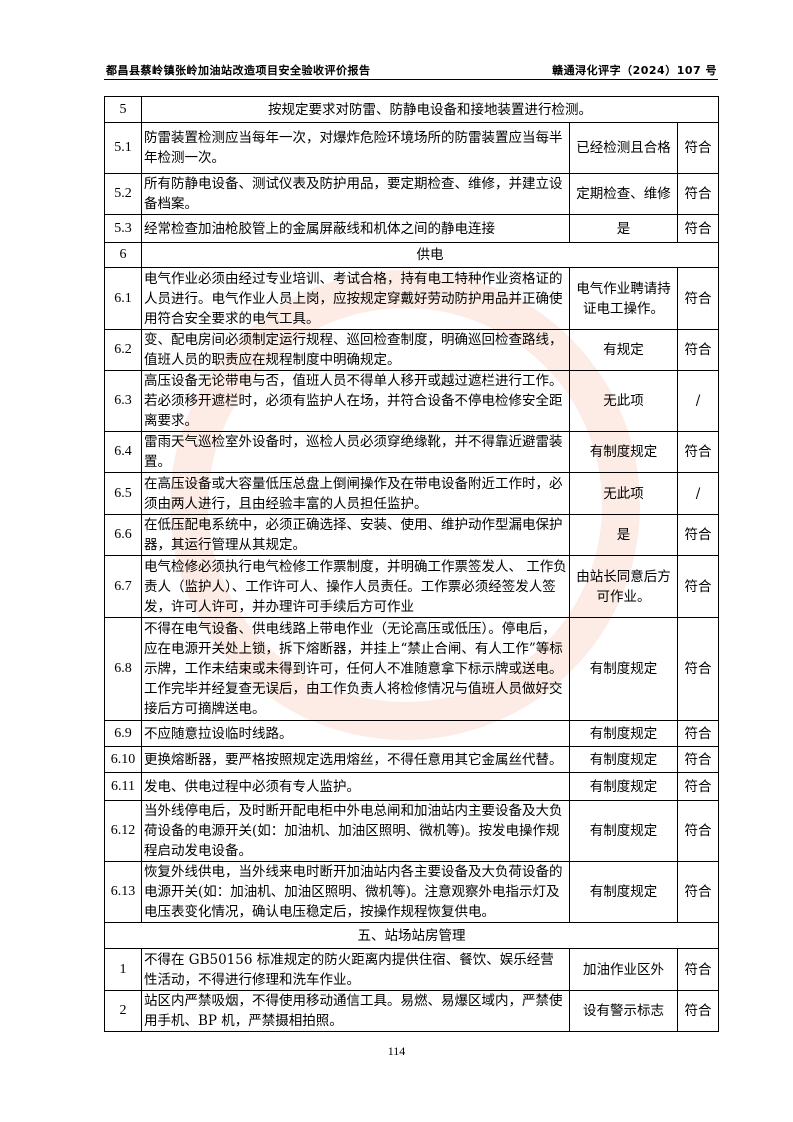 Image resolution: width=793 pixels, height=1122 pixels. I want to click on section-row: 6 供电, so click(412, 255).